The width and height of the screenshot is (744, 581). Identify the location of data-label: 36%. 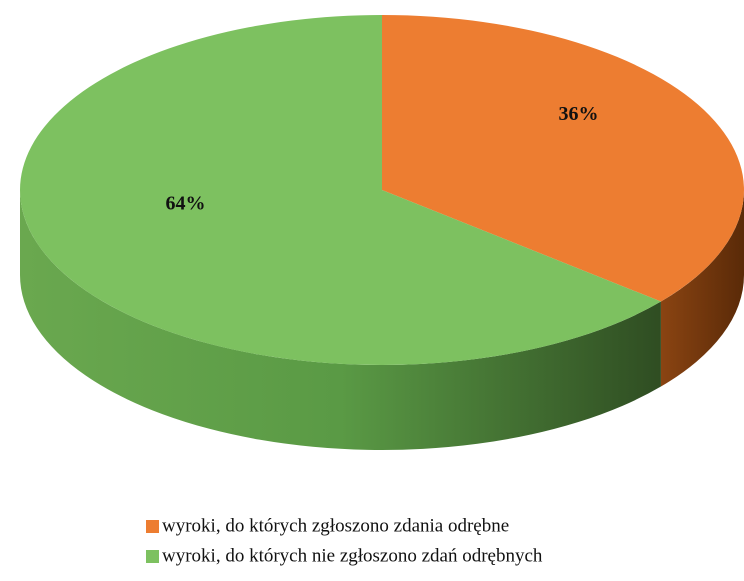
(579, 114).